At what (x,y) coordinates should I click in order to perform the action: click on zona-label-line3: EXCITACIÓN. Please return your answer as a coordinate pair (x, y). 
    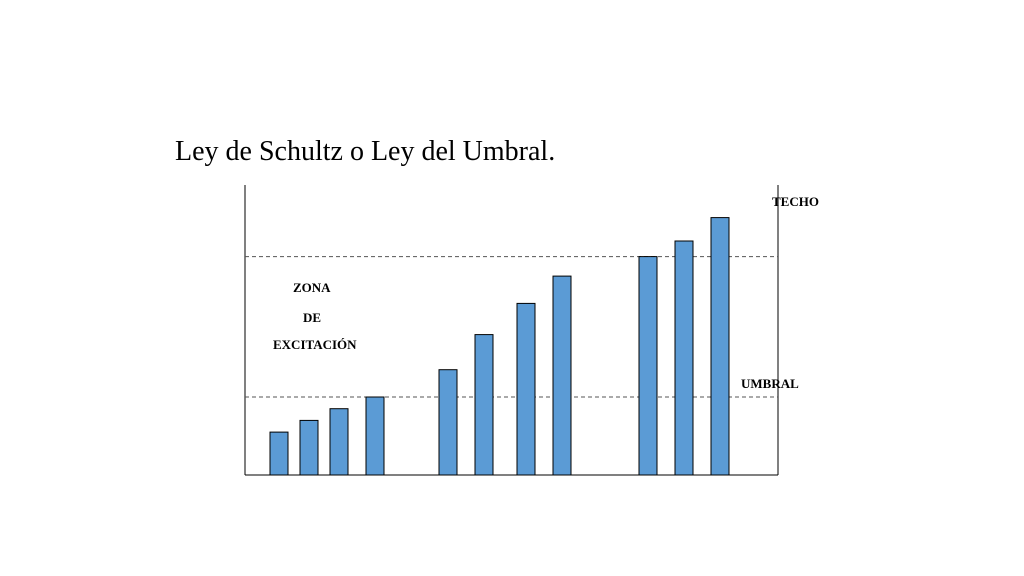
    Looking at the image, I should click on (315, 344).